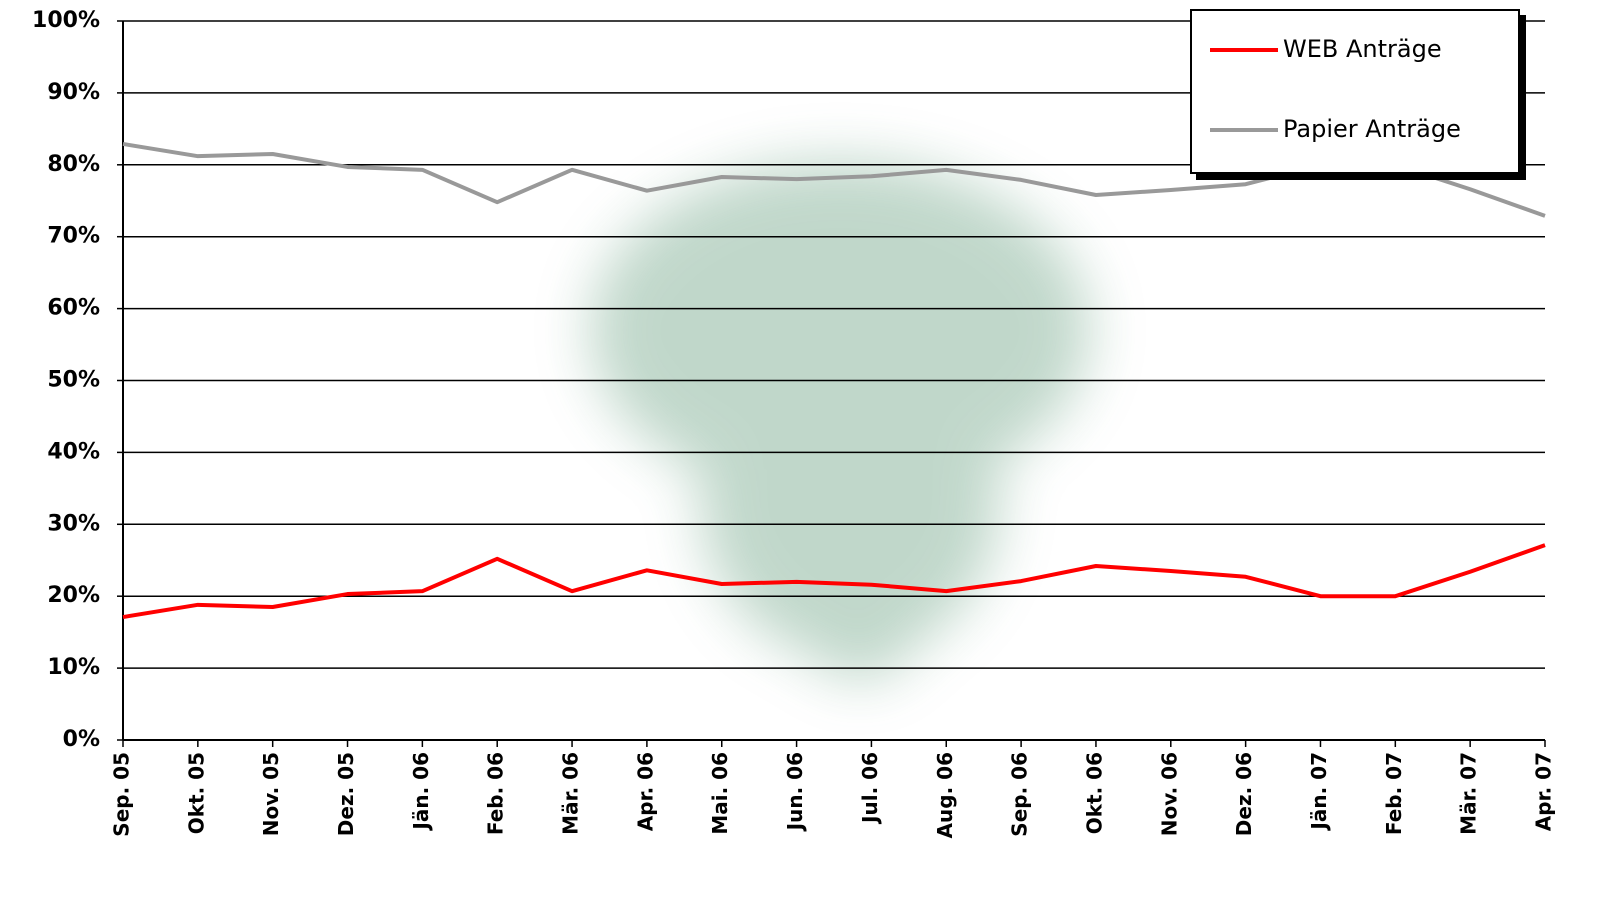 The width and height of the screenshot is (1617, 907). What do you see at coordinates (73, 451) in the screenshot?
I see `y-tick-label: 40%` at bounding box center [73, 451].